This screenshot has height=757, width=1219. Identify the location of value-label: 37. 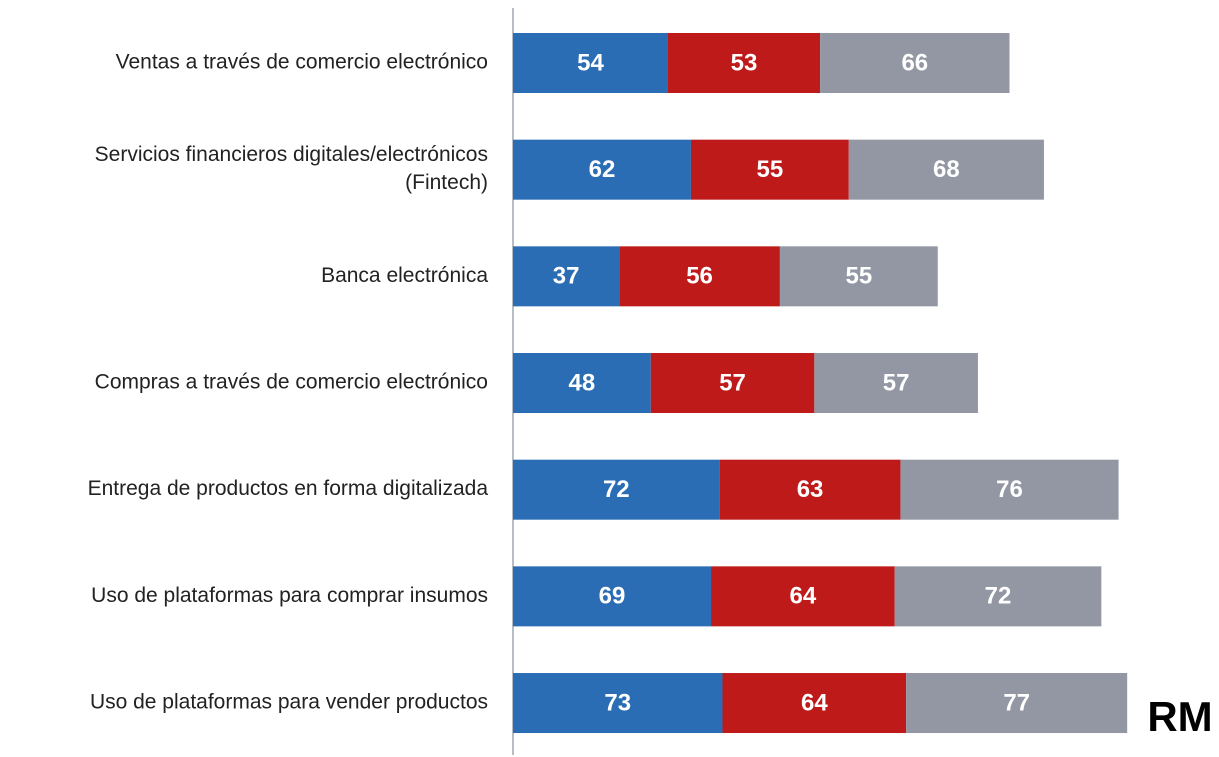
(566, 276).